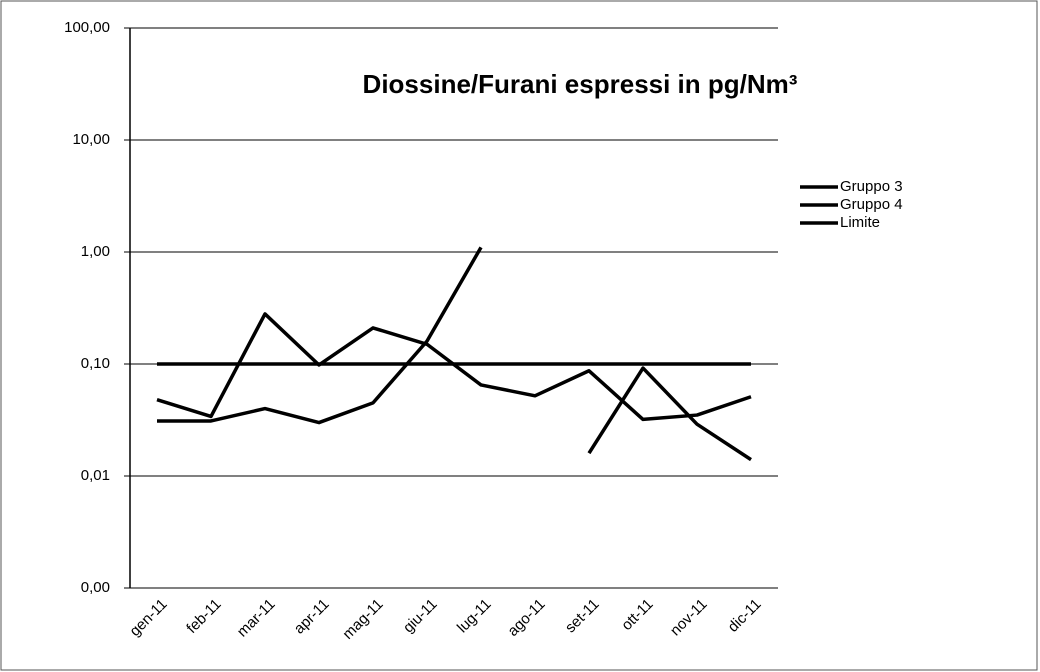 The width and height of the screenshot is (1040, 672). I want to click on y-tick-label: 100,00, so click(87, 27).